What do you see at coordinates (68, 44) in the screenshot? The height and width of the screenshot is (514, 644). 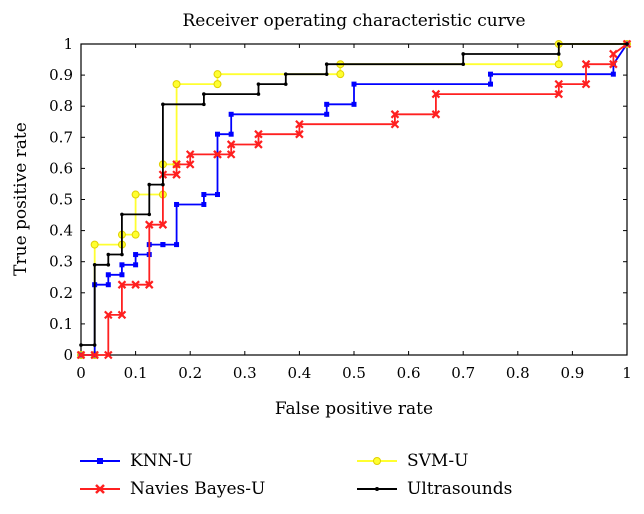 I see `y-tick-label: 1` at bounding box center [68, 44].